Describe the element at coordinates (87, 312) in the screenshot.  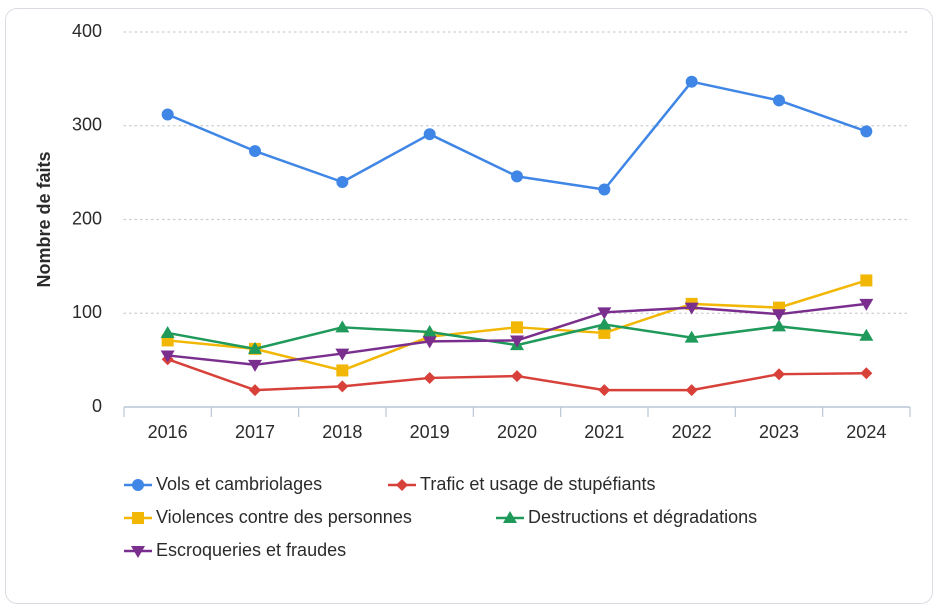
I see `y-tick-label: 100` at that location.